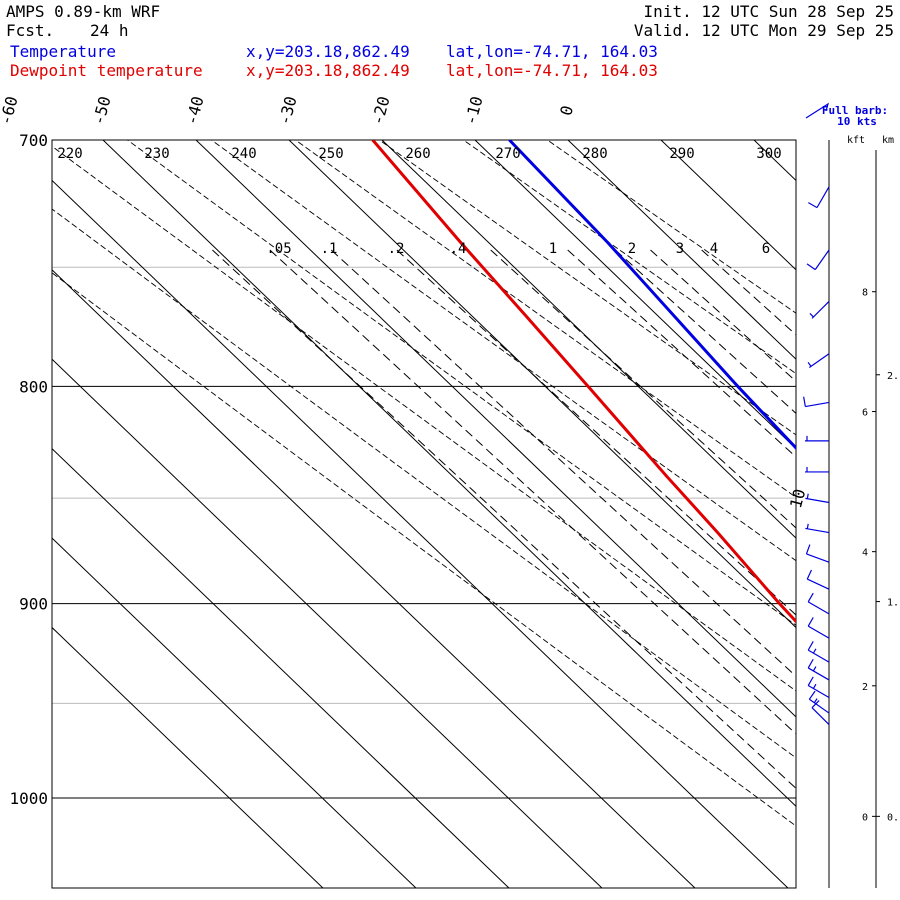 This screenshot has height=900, width=900. Describe the element at coordinates (893, 376) in the screenshot. I see `km-tick-label: 2.` at that location.